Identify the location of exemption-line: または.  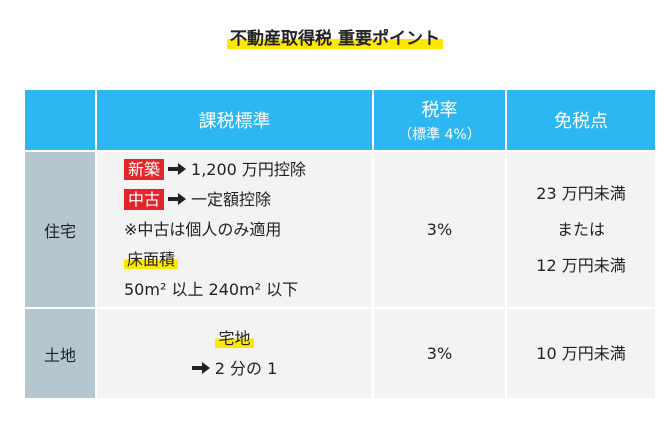
(580, 229).